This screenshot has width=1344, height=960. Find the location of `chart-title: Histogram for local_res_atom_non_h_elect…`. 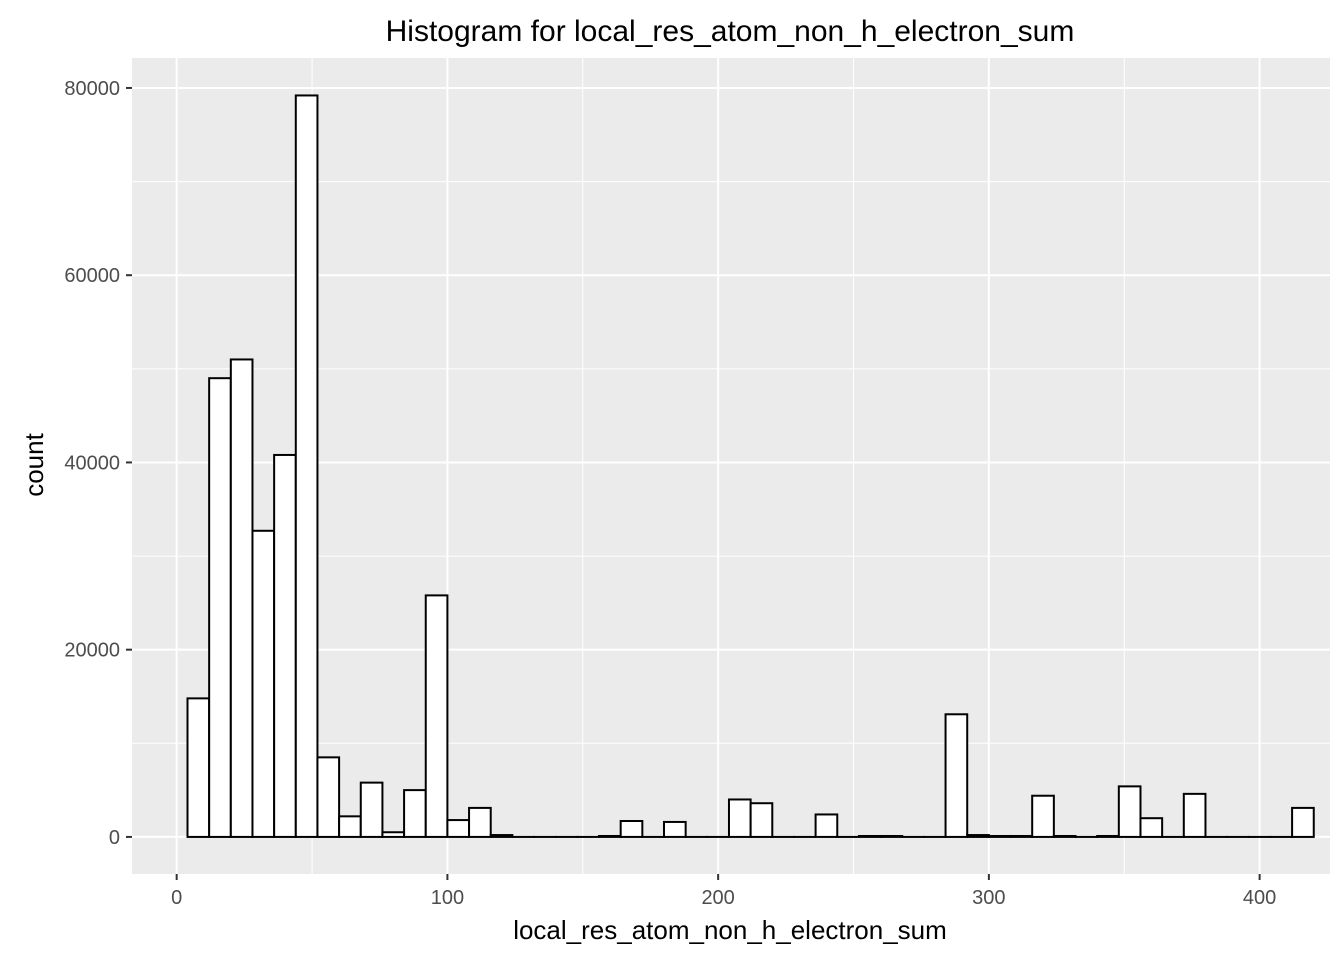

chart-title: Histogram for local_res_atom_non_h_elect… is located at coordinates (730, 31).